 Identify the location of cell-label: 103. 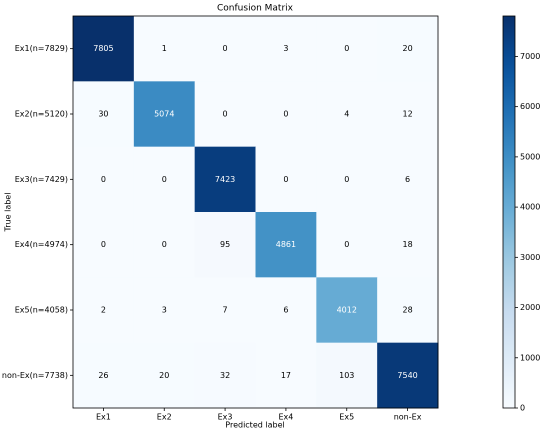
(346, 375).